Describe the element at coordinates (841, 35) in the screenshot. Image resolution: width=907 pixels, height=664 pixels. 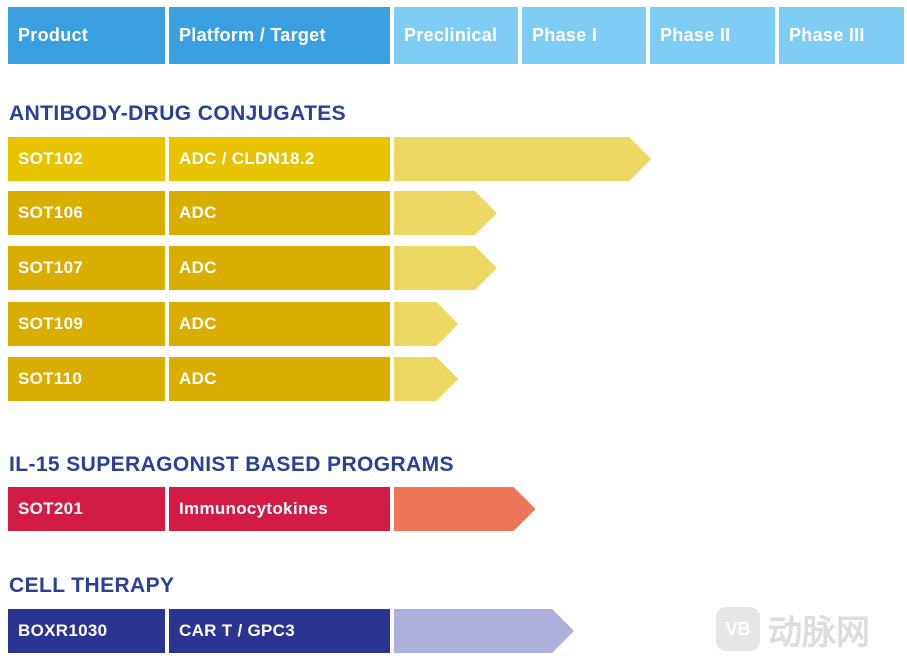
I see `header-phase-3: Phase III` at that location.